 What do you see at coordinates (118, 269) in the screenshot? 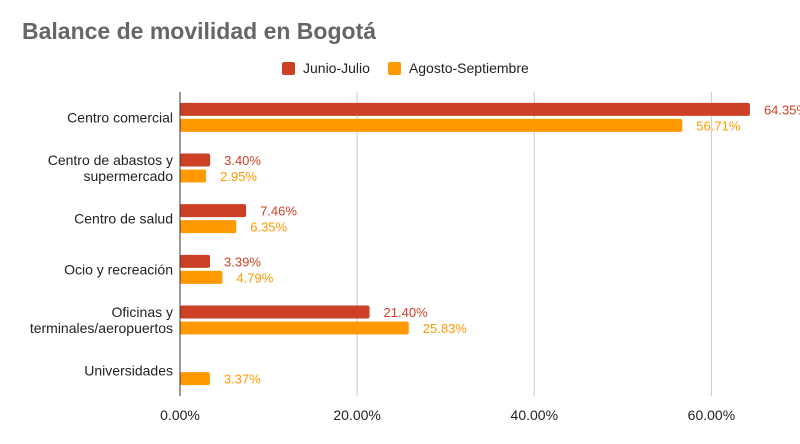
I see `category-label: Ocio y recreación` at bounding box center [118, 269].